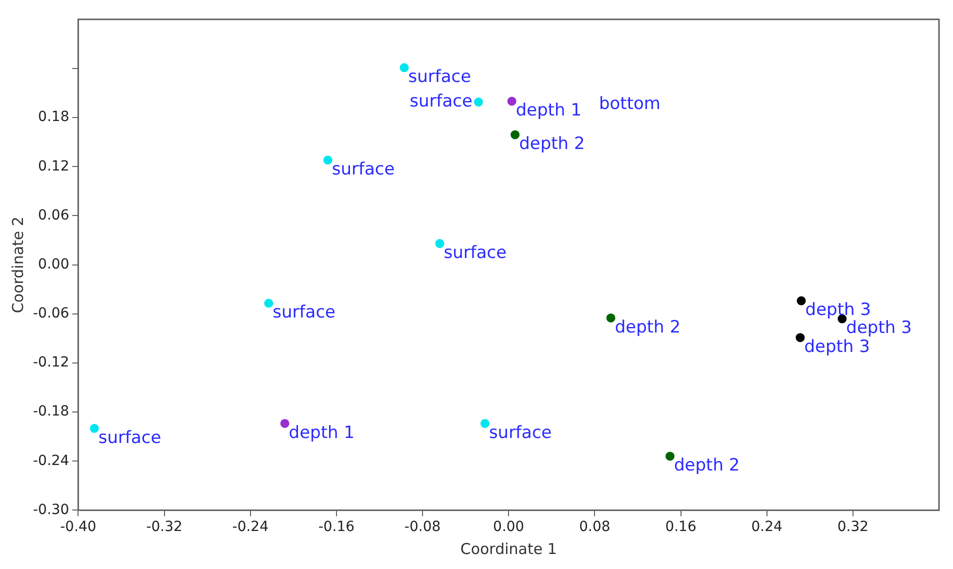 The width and height of the screenshot is (953, 569). What do you see at coordinates (594, 527) in the screenshot?
I see `x-tick-label: 0.08` at bounding box center [594, 527].